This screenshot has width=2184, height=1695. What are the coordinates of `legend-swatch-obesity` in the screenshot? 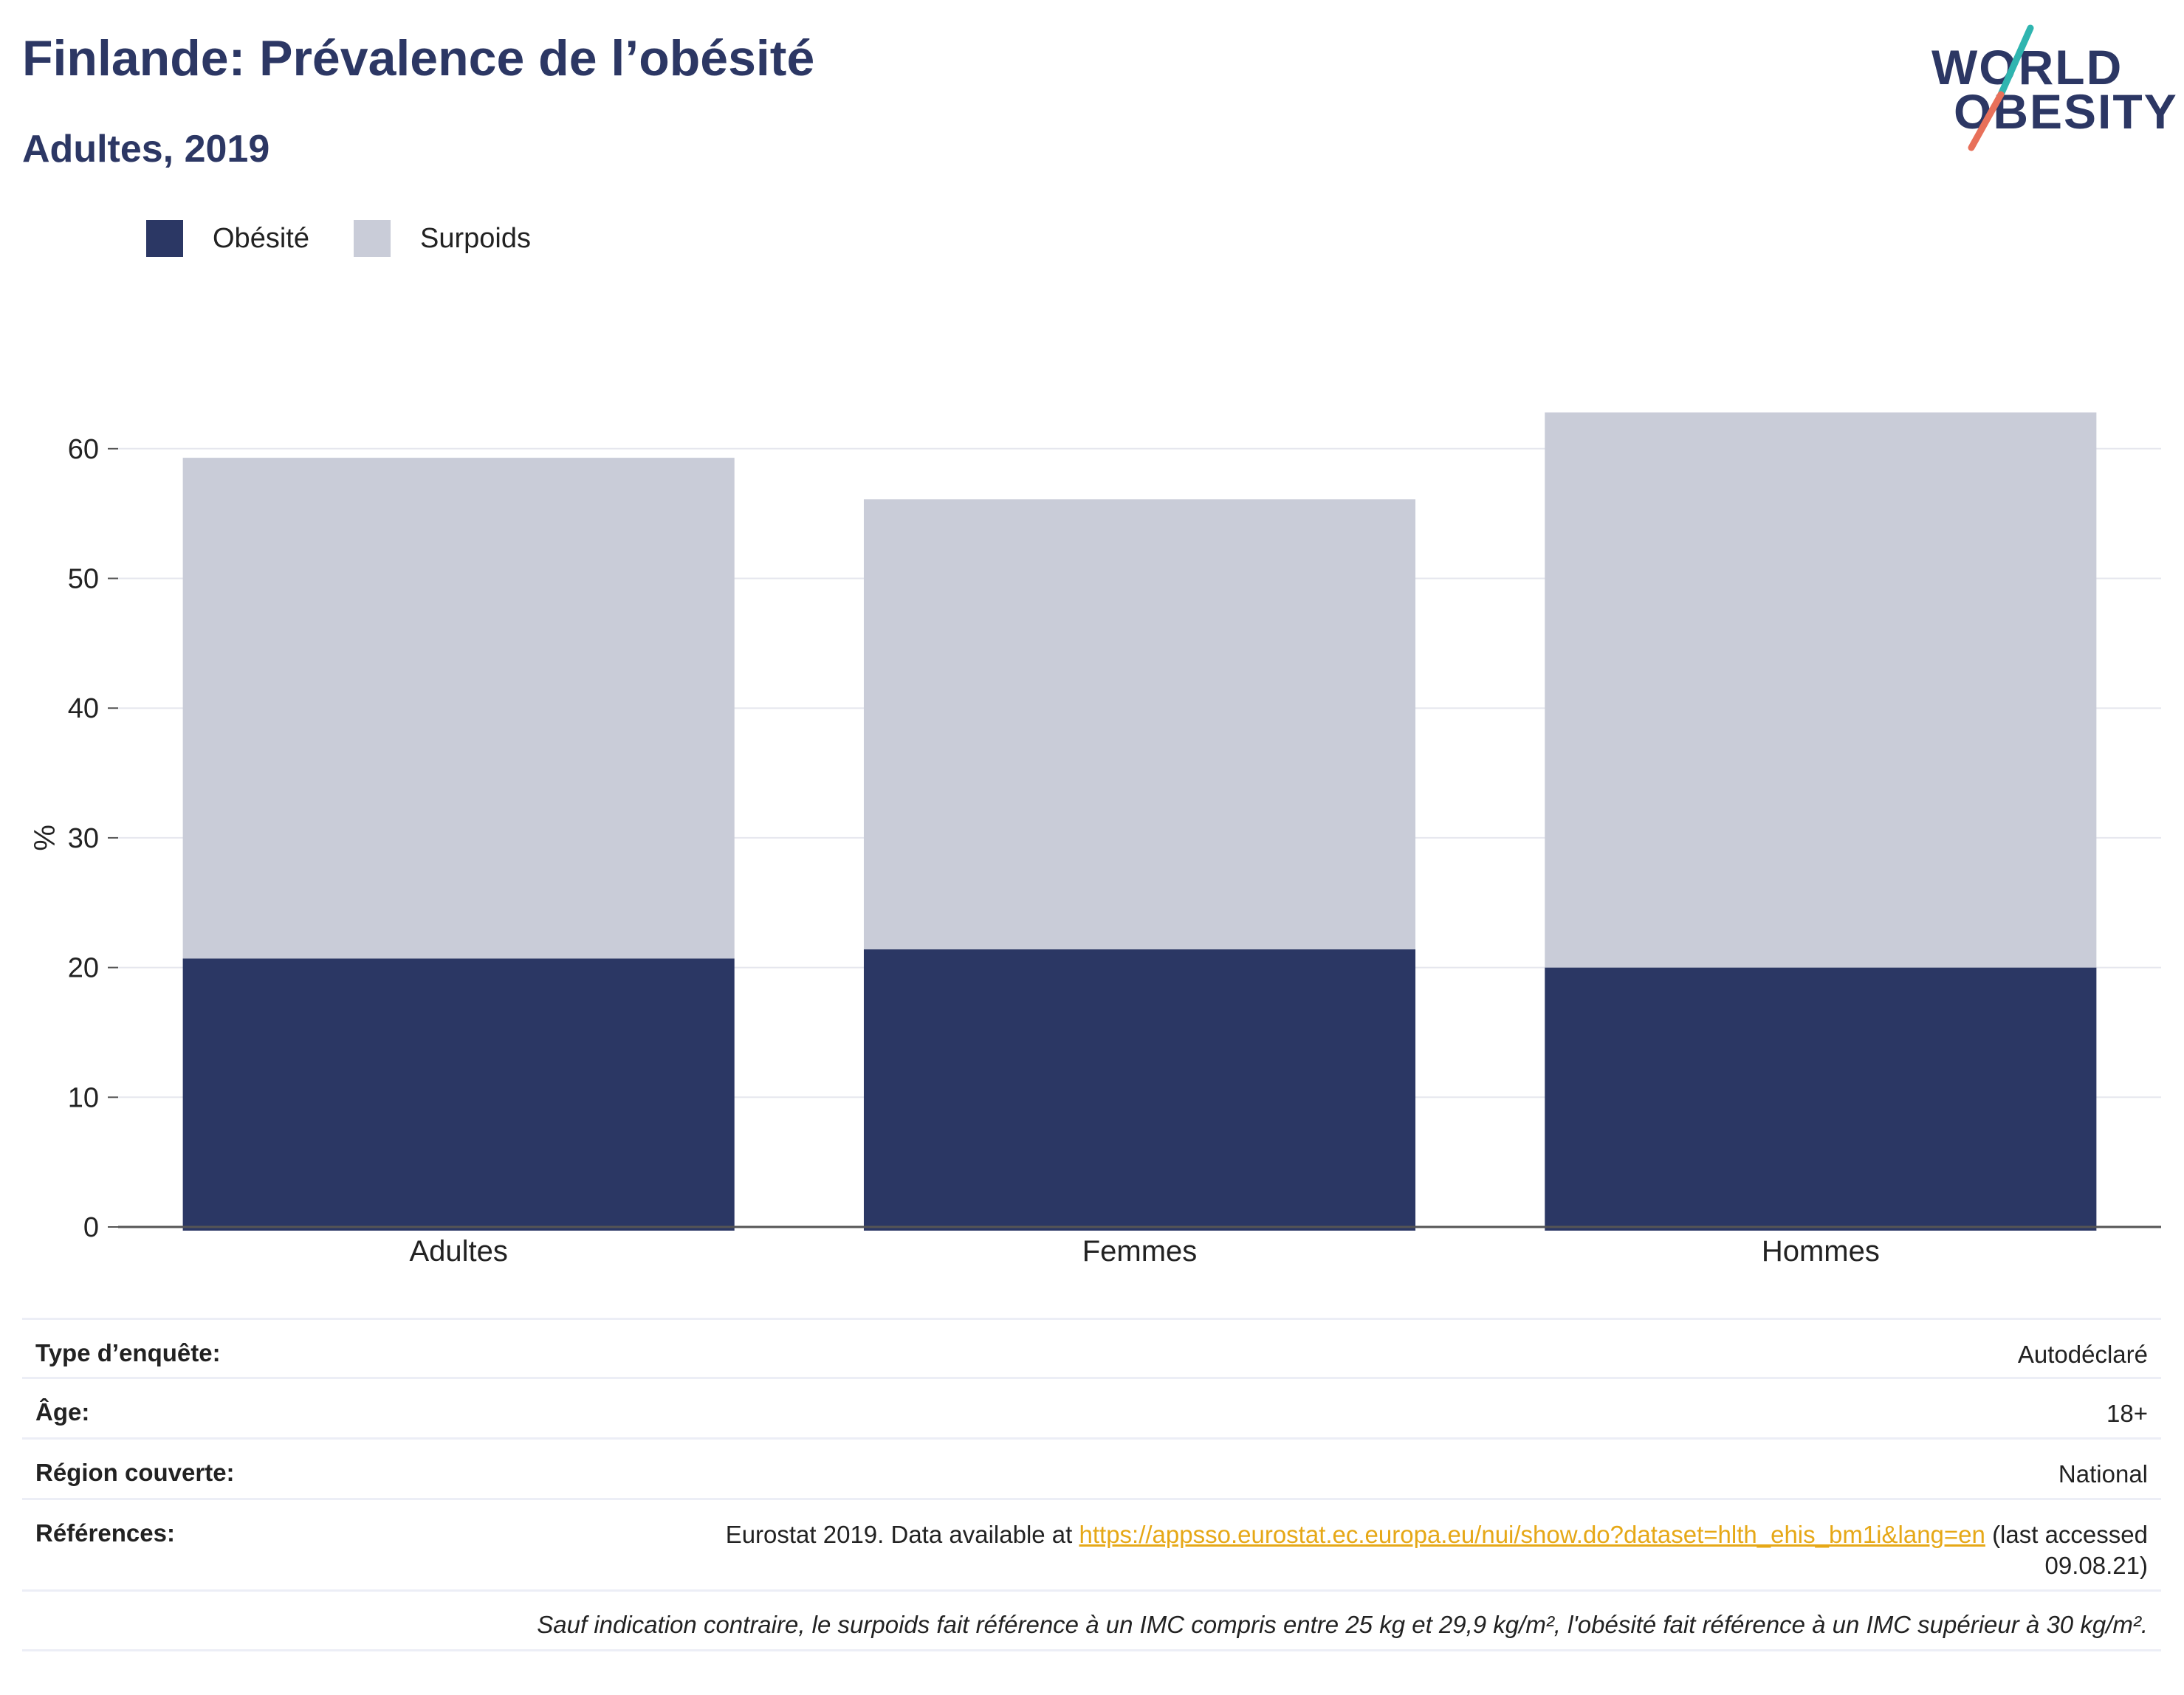 It's located at (165, 238).